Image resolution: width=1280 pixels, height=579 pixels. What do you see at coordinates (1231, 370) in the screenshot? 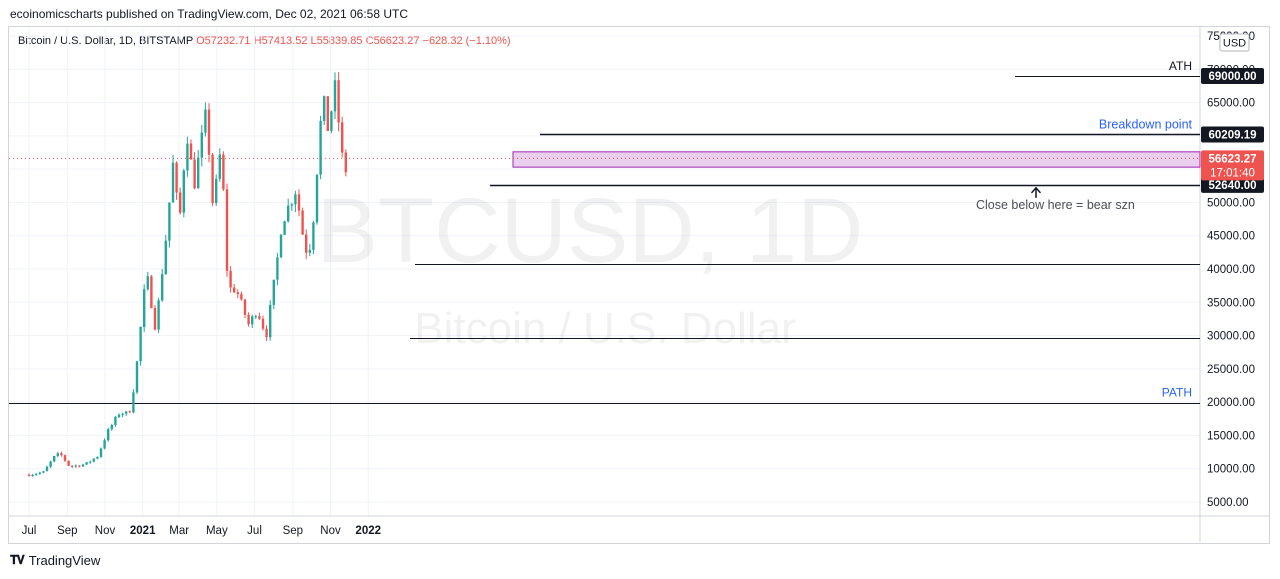
I see `price-tick-label: 25000.00` at bounding box center [1231, 370].